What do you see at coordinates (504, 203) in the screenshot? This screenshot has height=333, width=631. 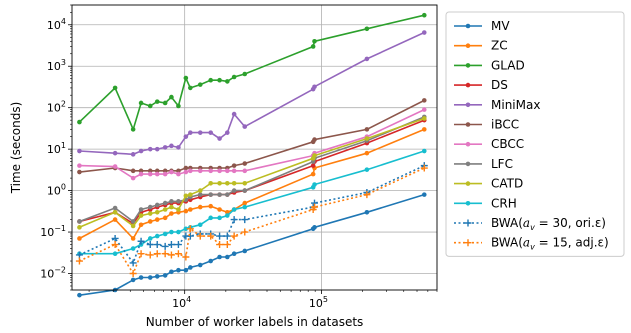 I see `legend-label: CRH` at bounding box center [504, 203].